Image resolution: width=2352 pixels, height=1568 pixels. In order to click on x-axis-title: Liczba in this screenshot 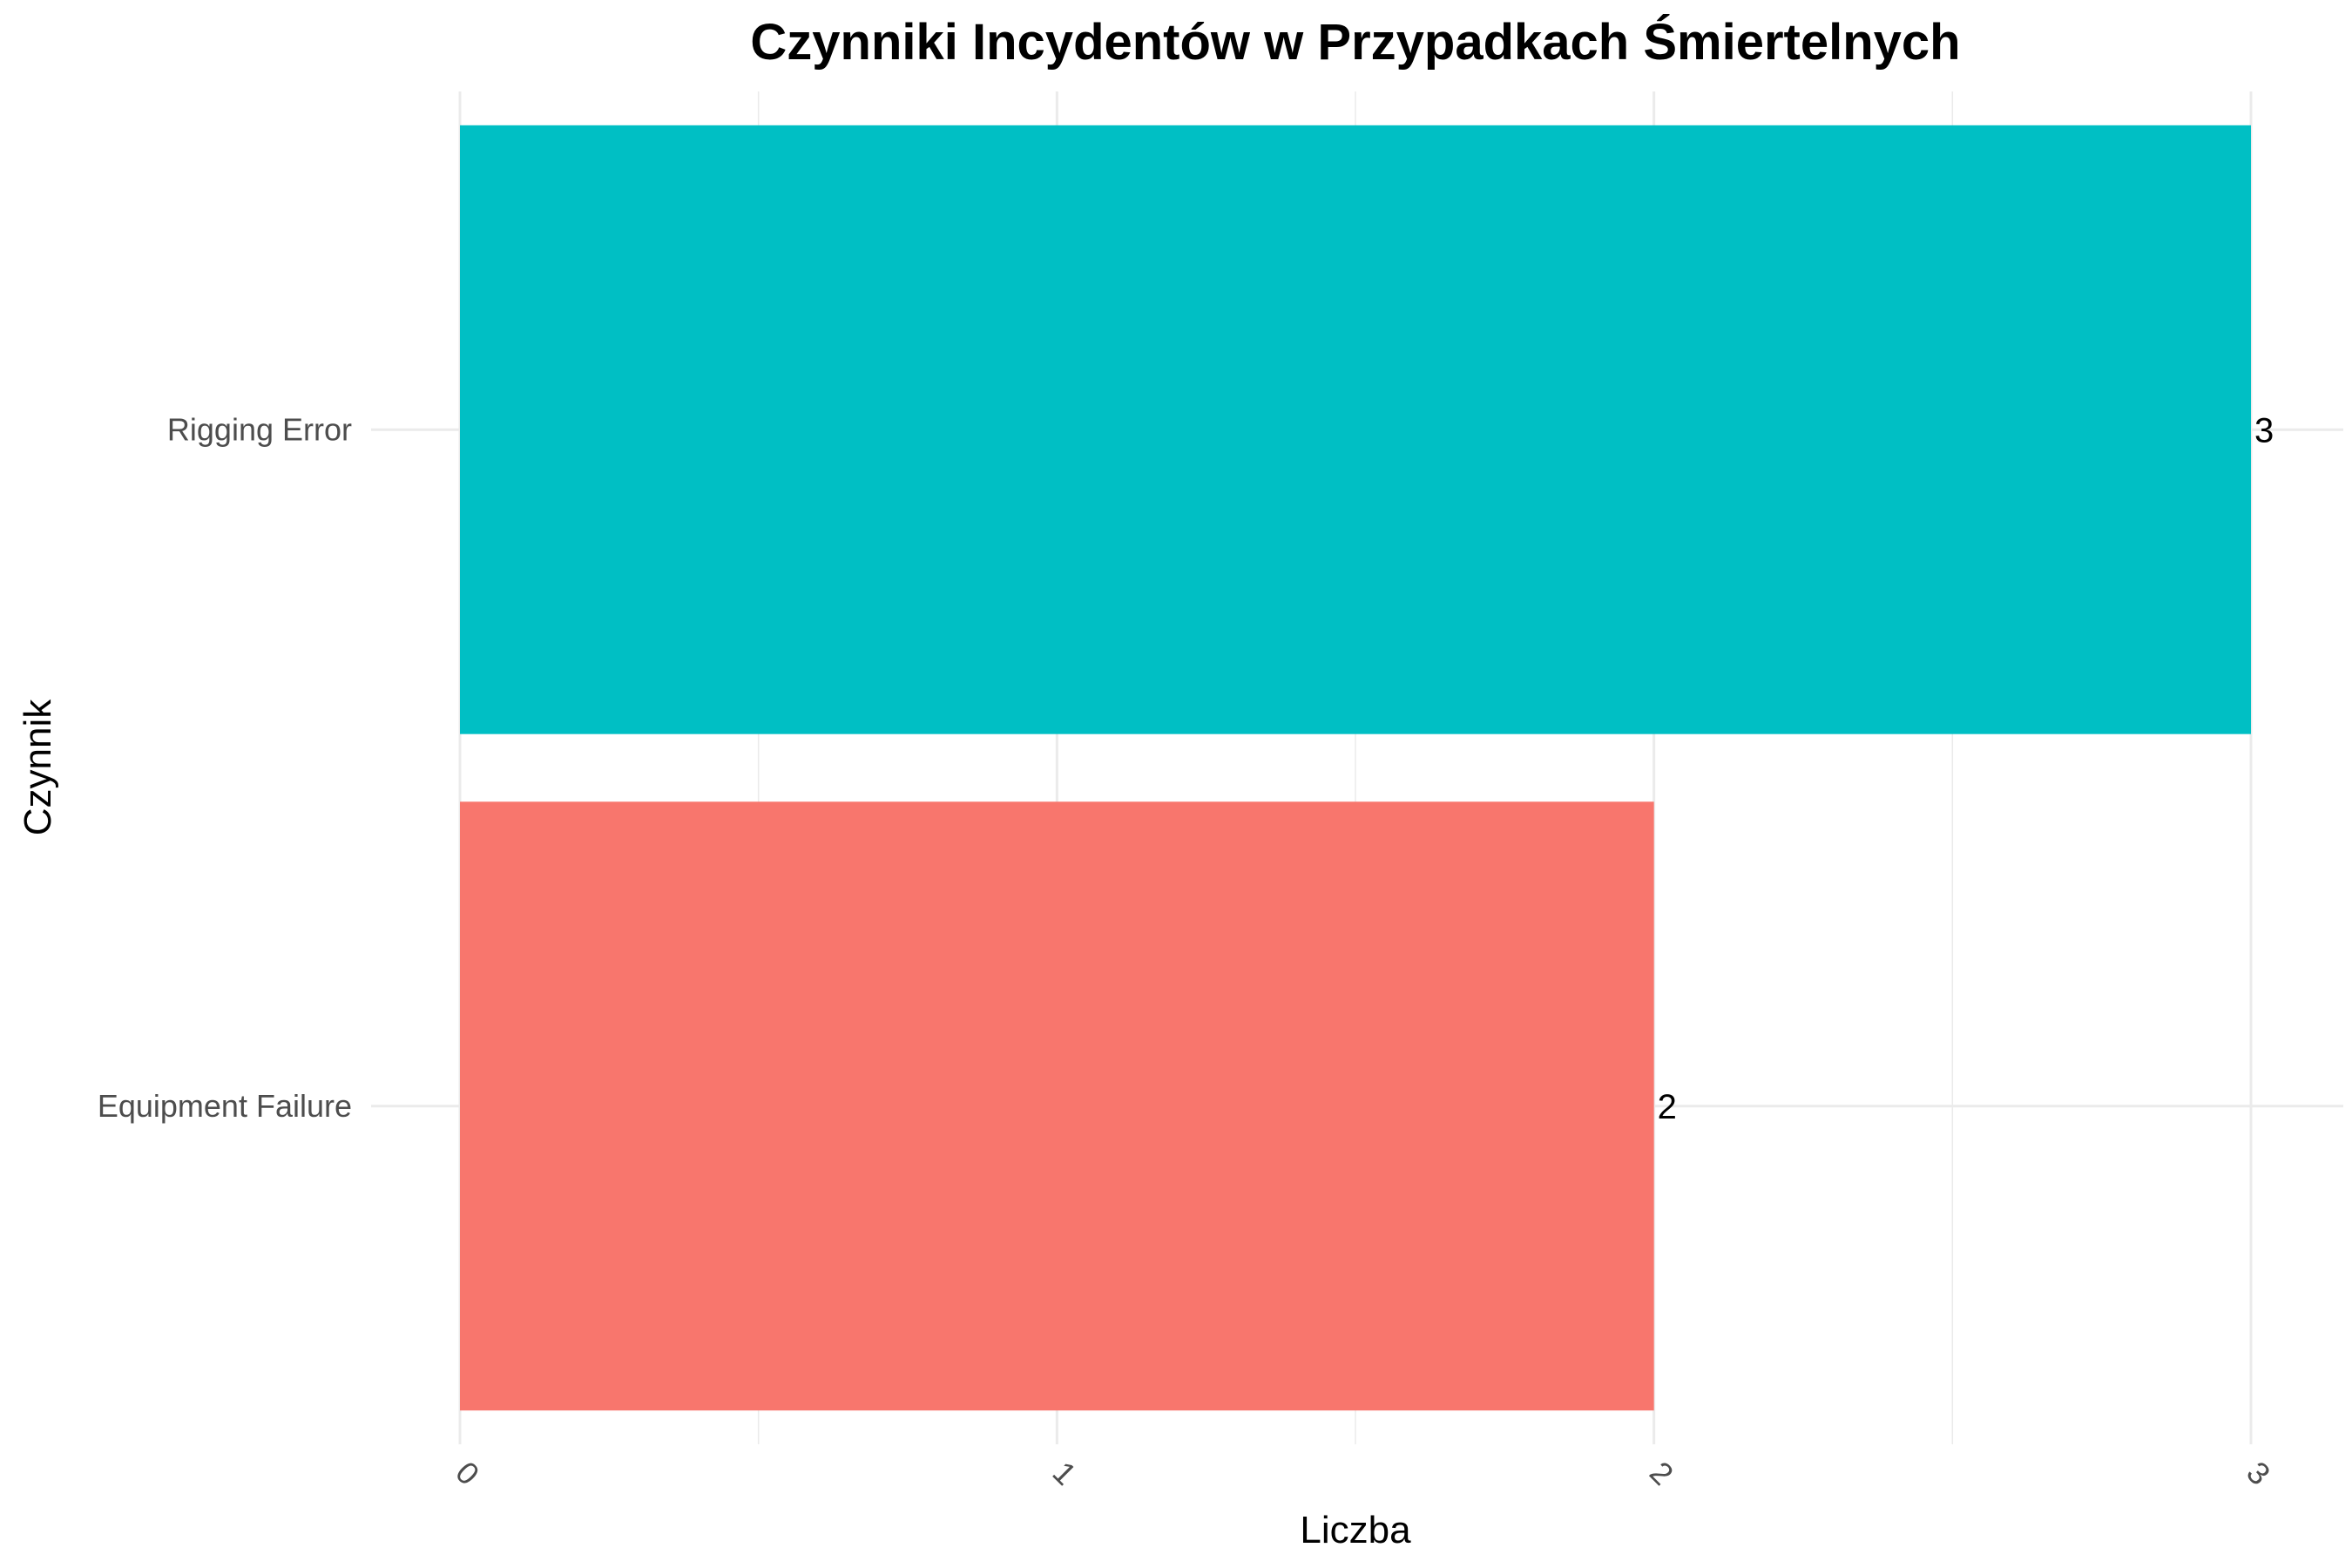, I will do `click(1355, 1530)`.